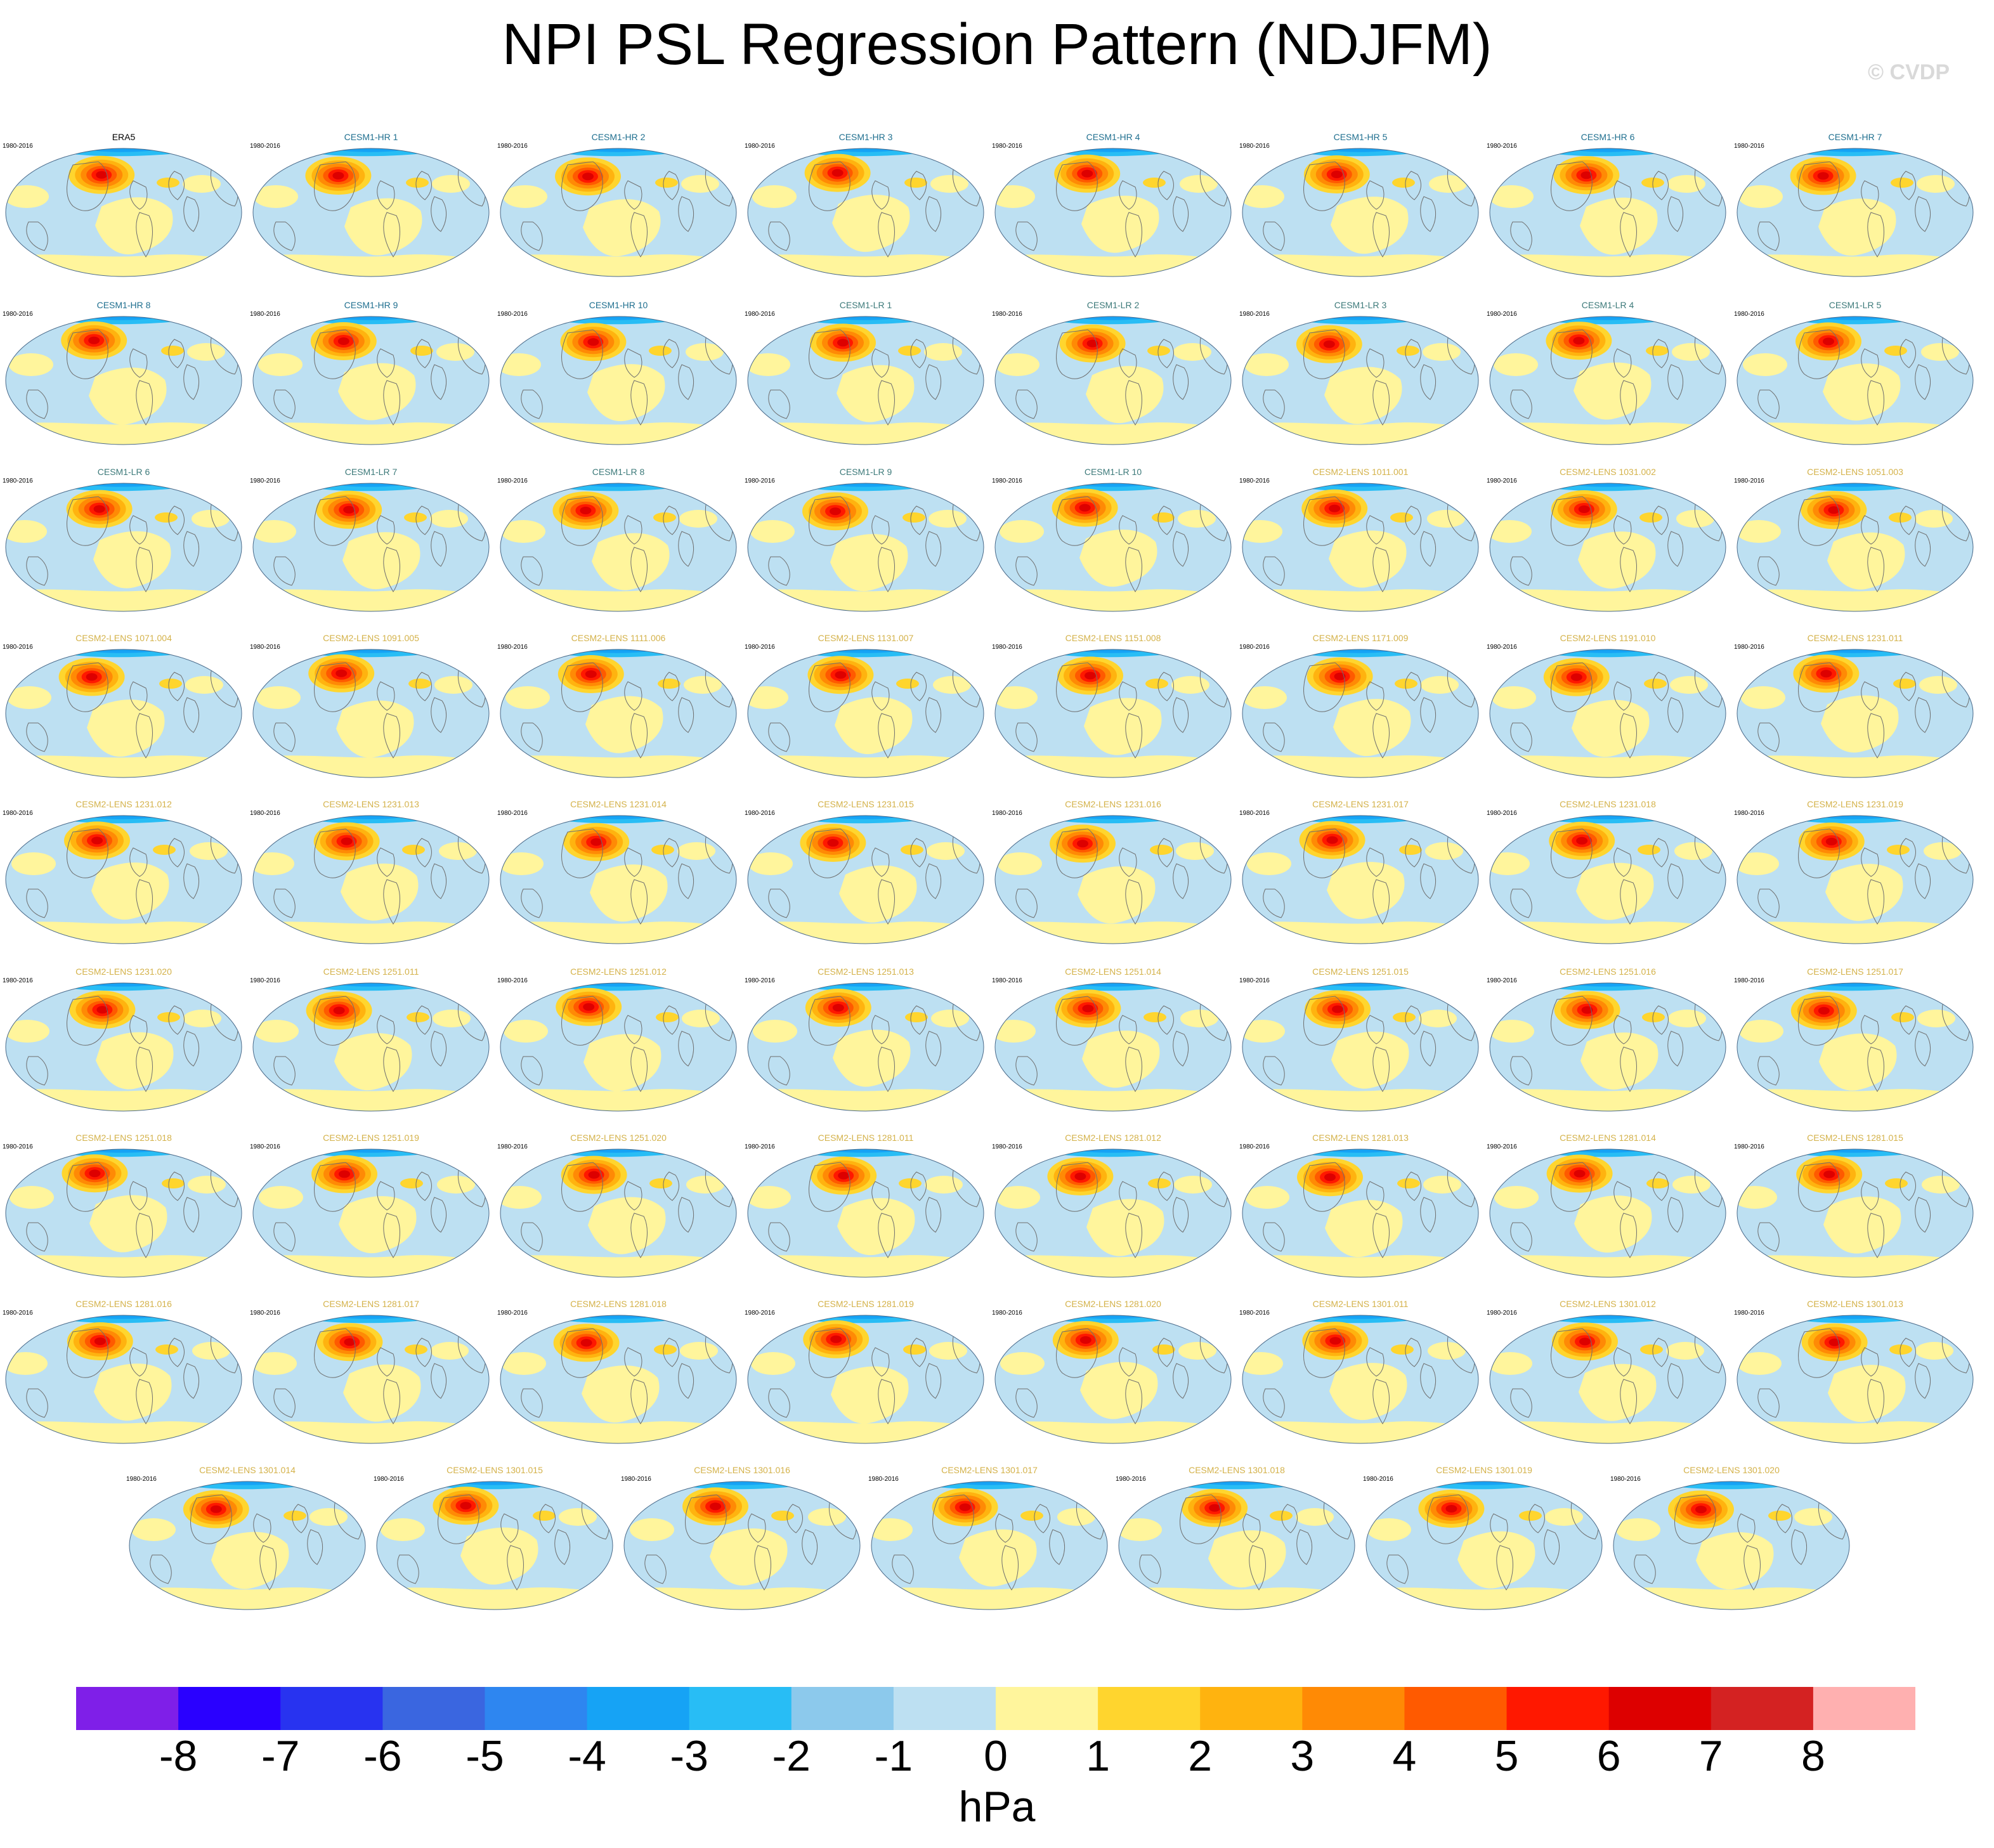 This screenshot has width=1994, height=1848. I want to click on panel-title: CESM2-LENS 1281.013, so click(1360, 1138).